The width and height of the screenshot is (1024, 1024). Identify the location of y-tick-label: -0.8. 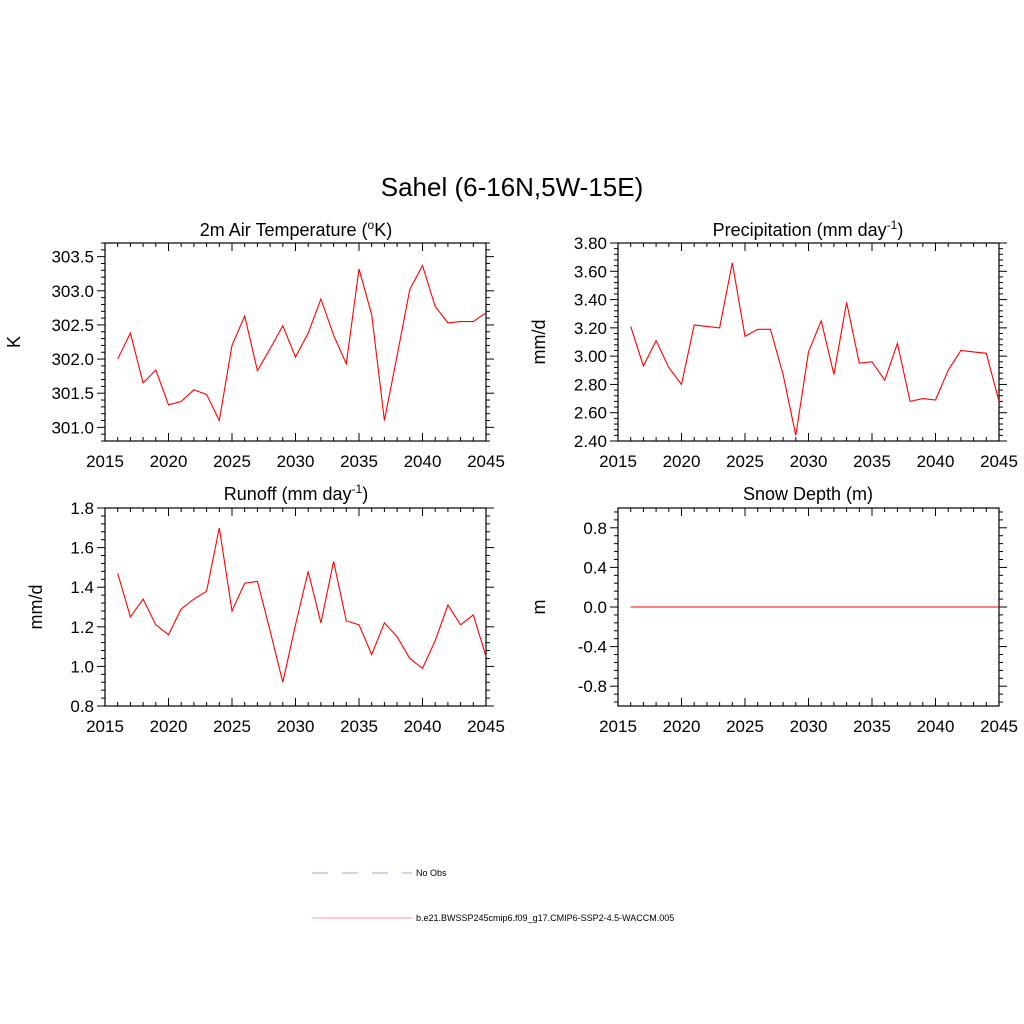
(592, 686).